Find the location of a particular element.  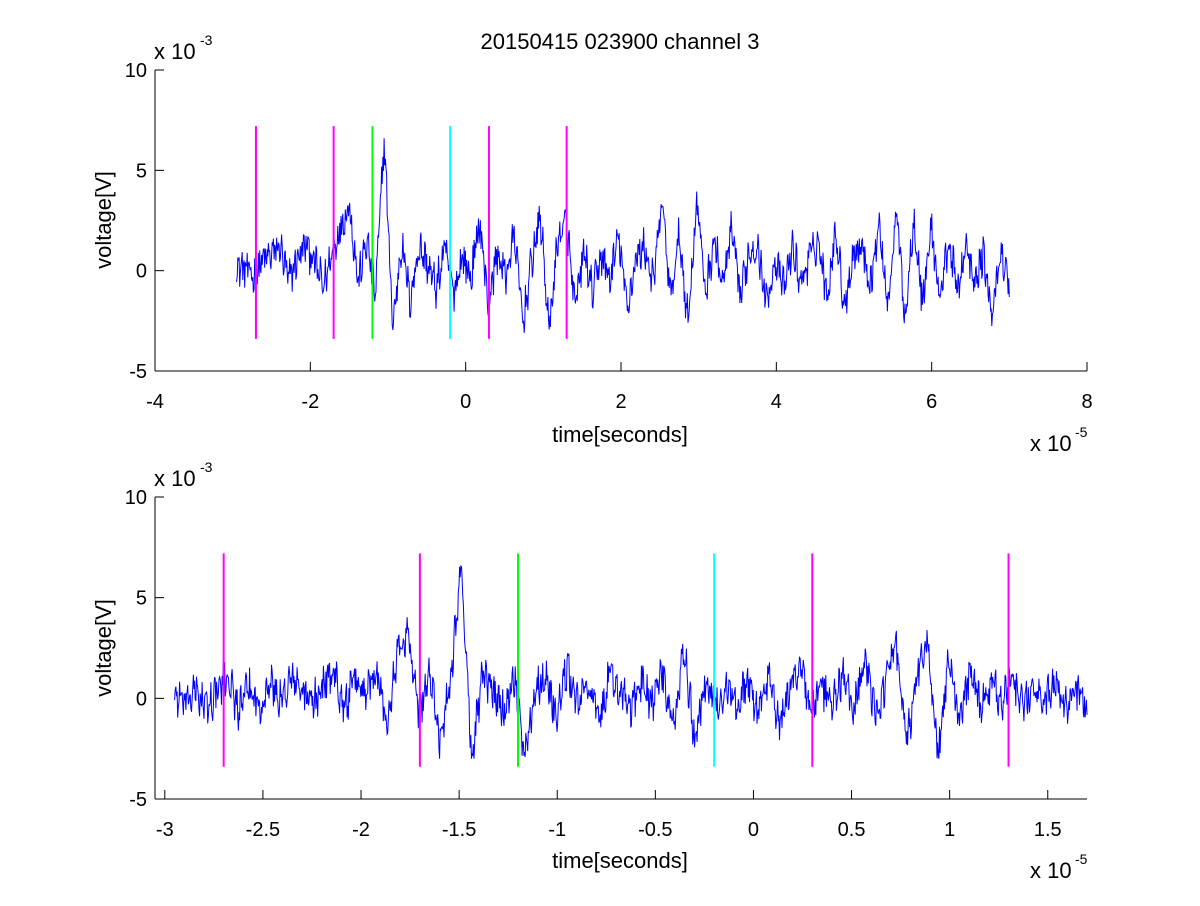

bottom-x-tick-label: -1 is located at coordinates (557, 830).